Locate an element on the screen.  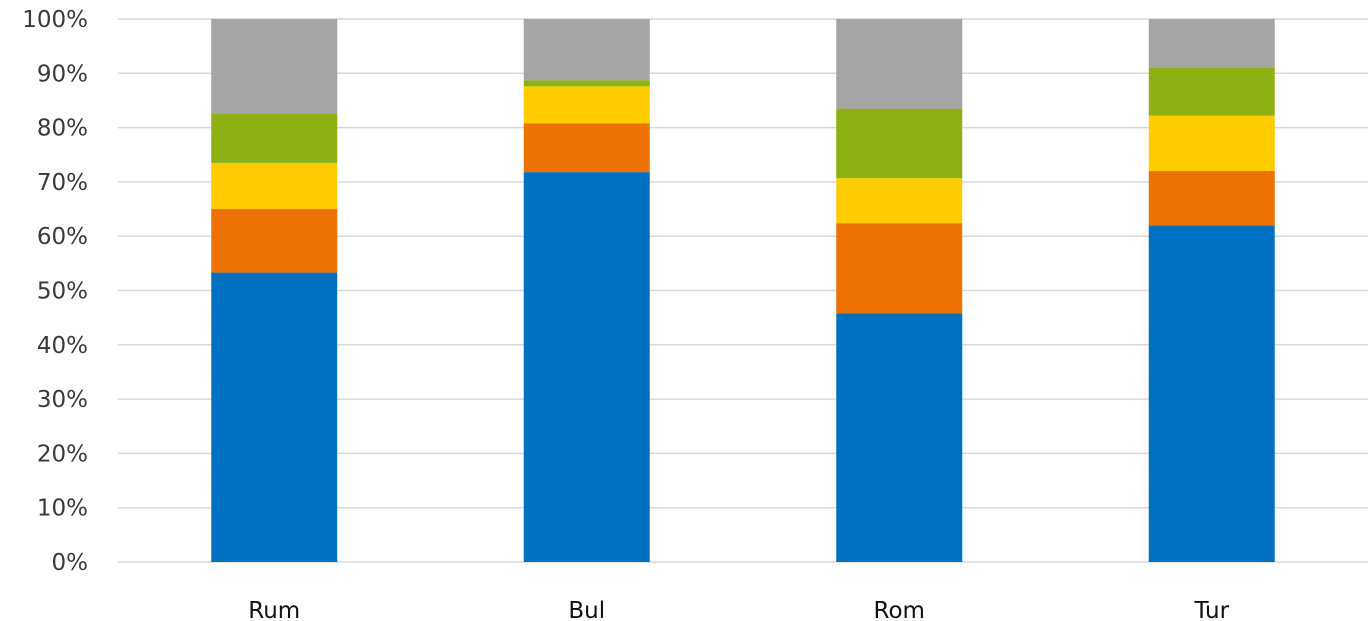
y-tick-label: 100% is located at coordinates (55, 20).